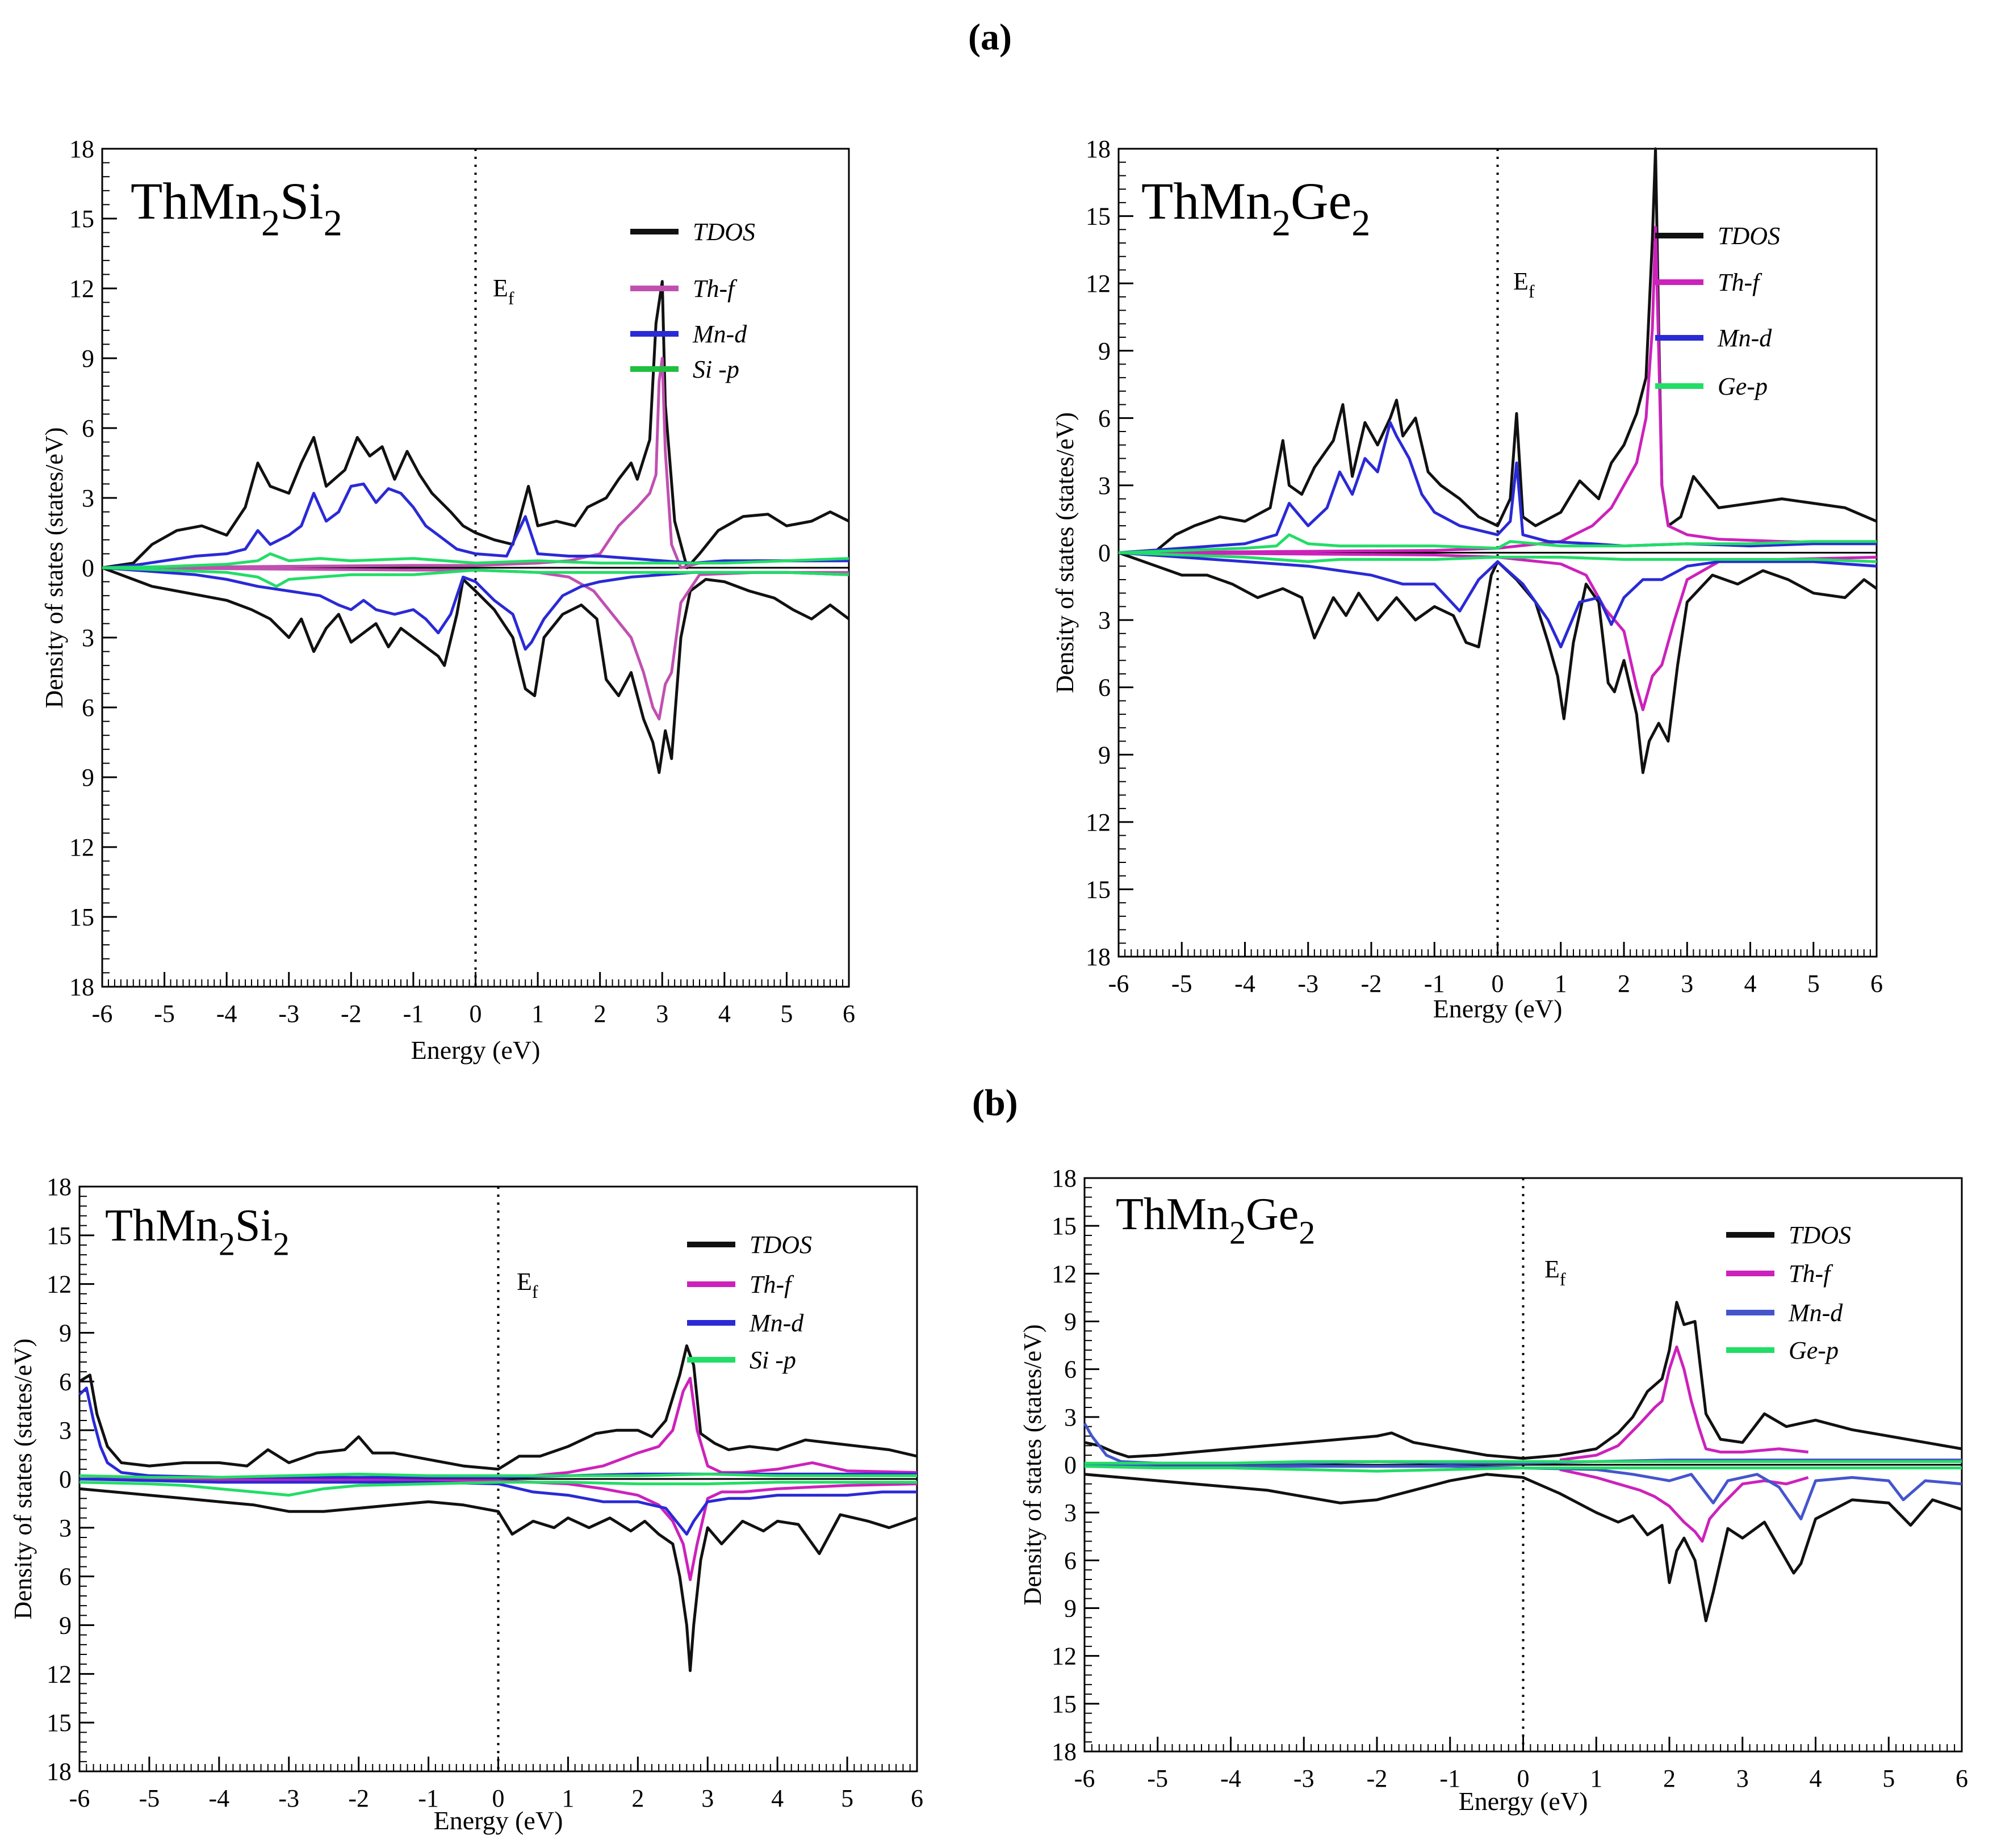 Image resolution: width=1997 pixels, height=1848 pixels. I want to click on chart-title: ThMn2Ge2, so click(1255, 208).